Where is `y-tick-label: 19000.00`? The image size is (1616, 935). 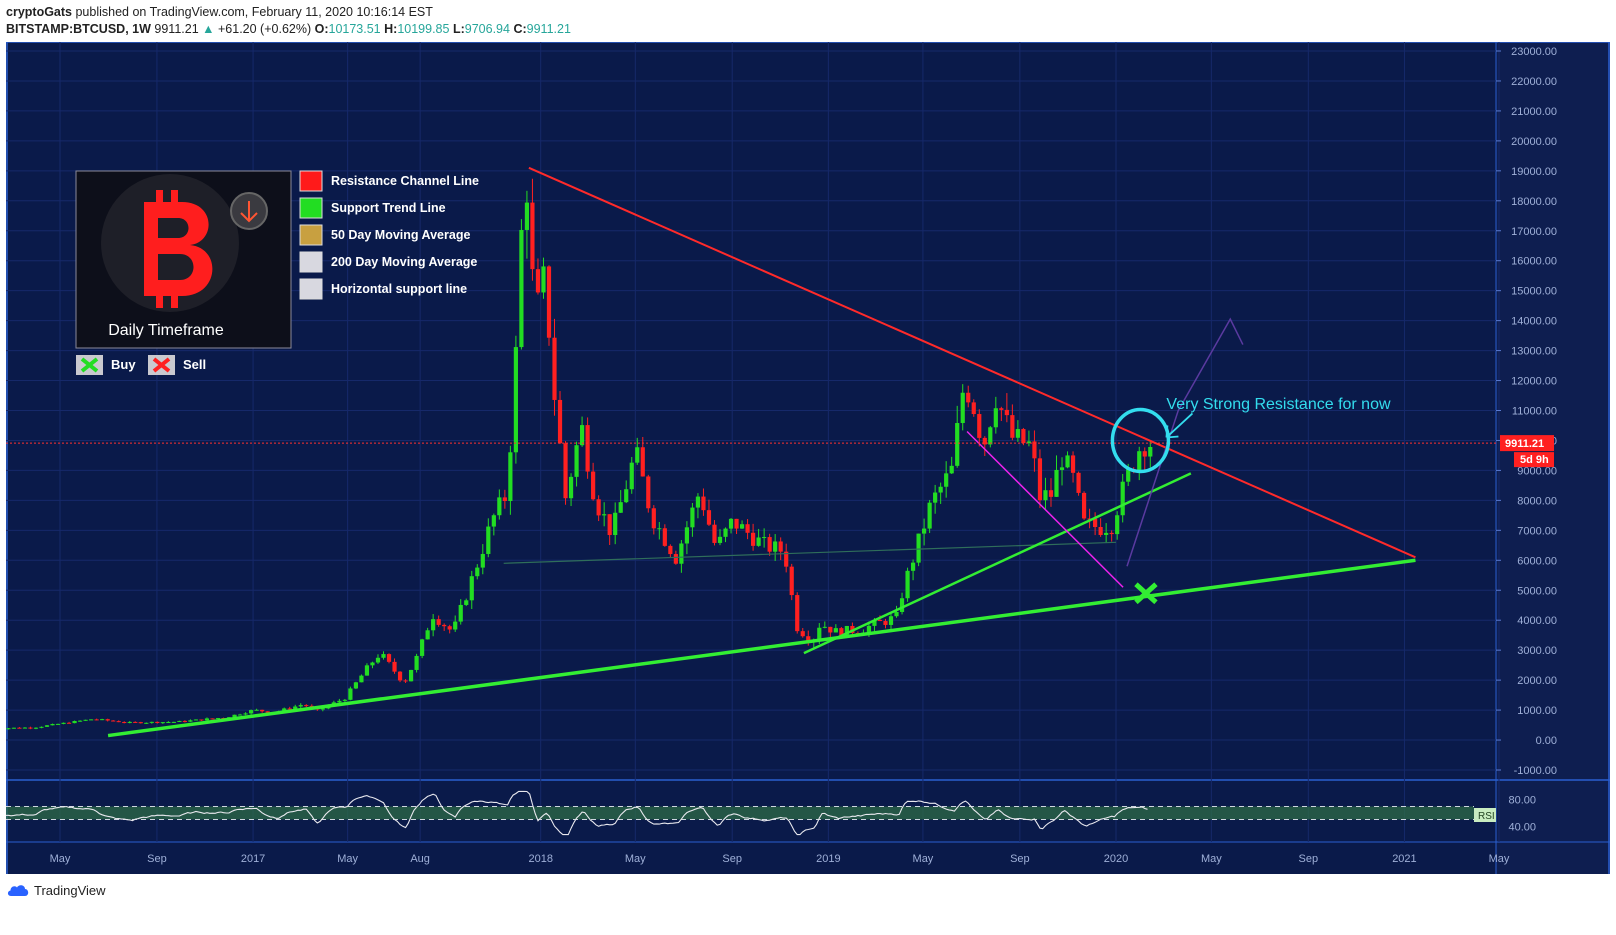
y-tick-label: 19000.00 is located at coordinates (1534, 172).